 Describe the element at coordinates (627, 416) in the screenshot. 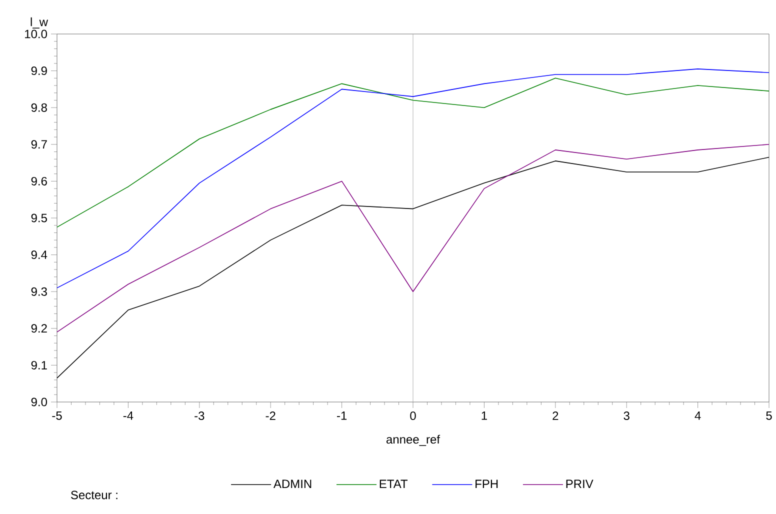

I see `x-tick-label: 3` at that location.